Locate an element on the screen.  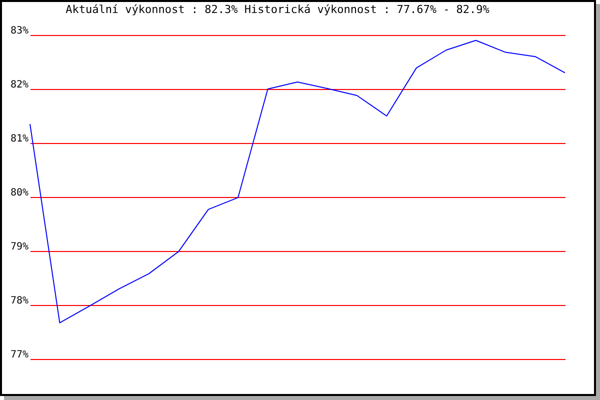
y-tick-label: 81% is located at coordinates (19, 139).